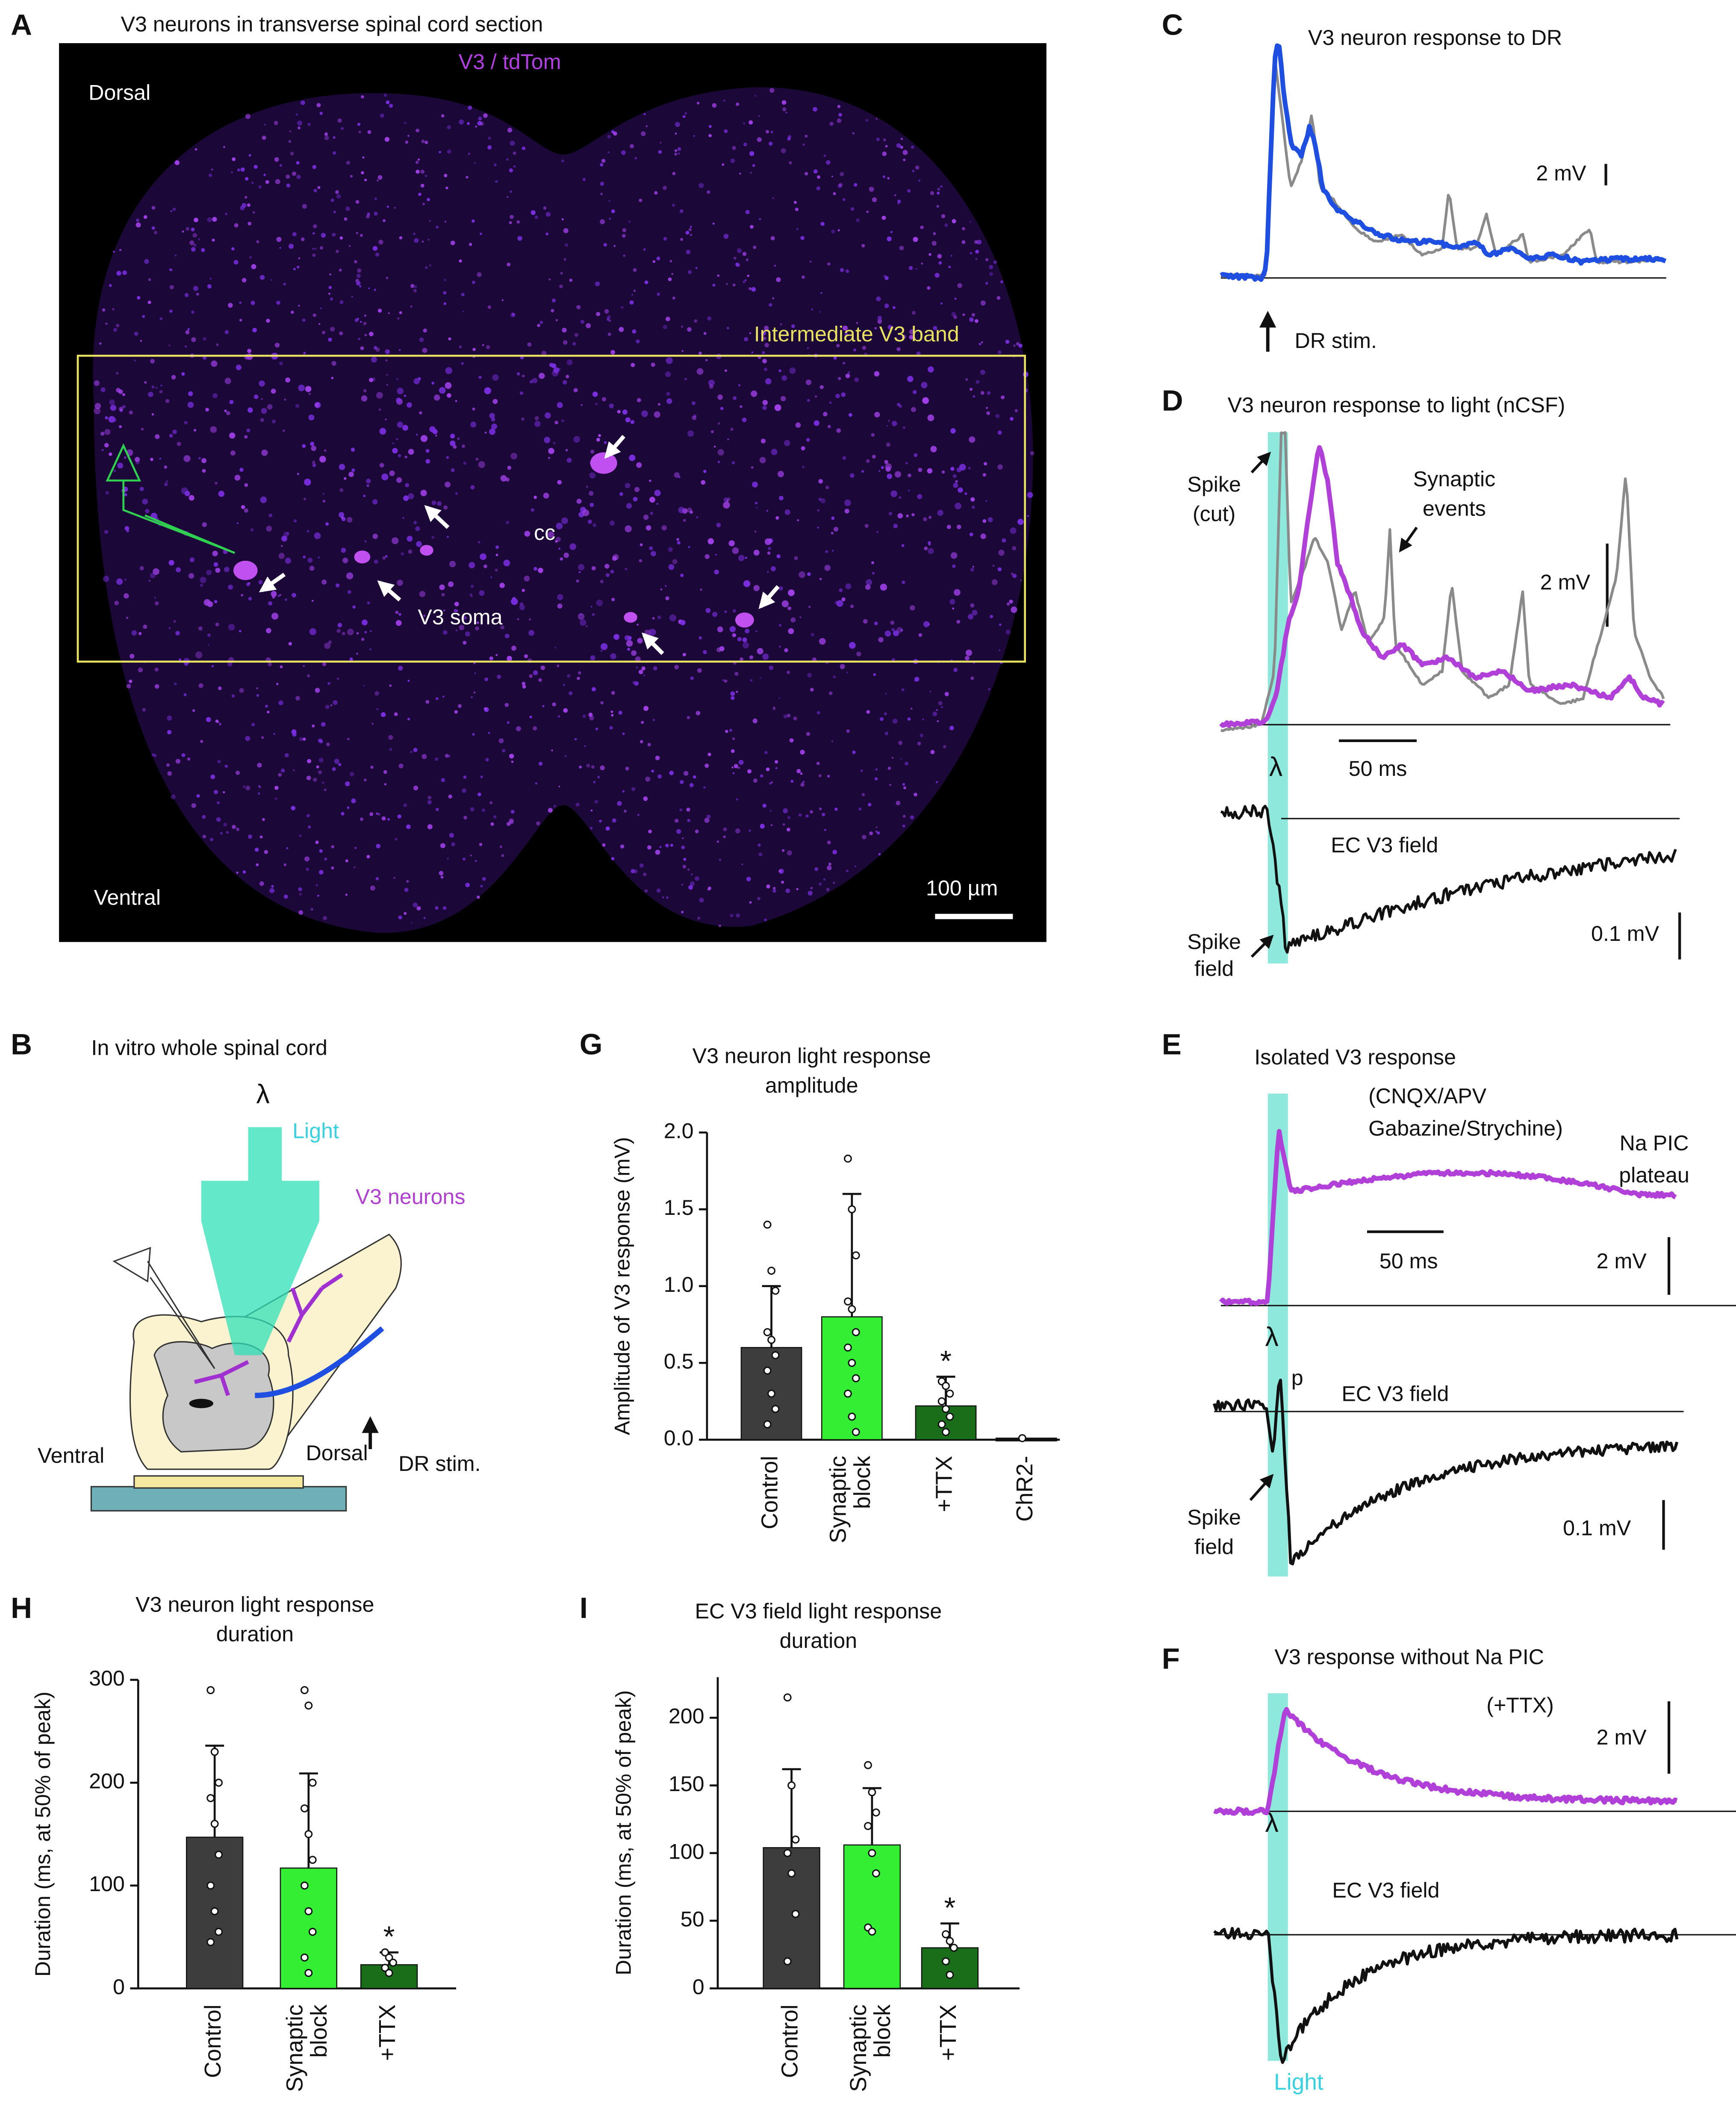 This screenshot has height=2104, width=1736. I want to click on lambda: λ, so click(1271, 1337).